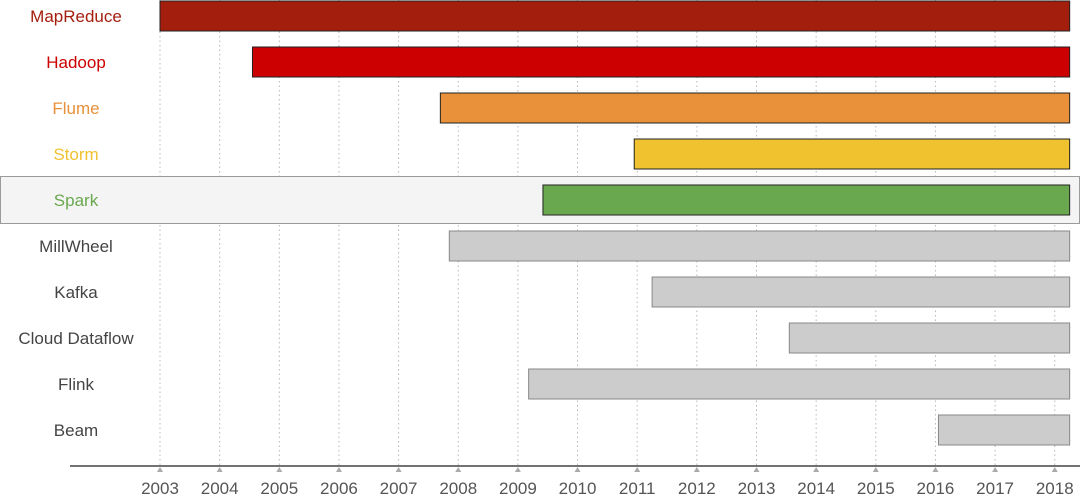 The image size is (1080, 500). Describe the element at coordinates (816, 469) in the screenshot. I see `tick-mark-2014` at that location.